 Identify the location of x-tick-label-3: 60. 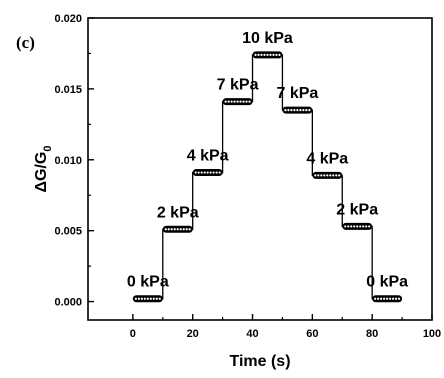
(312, 334).